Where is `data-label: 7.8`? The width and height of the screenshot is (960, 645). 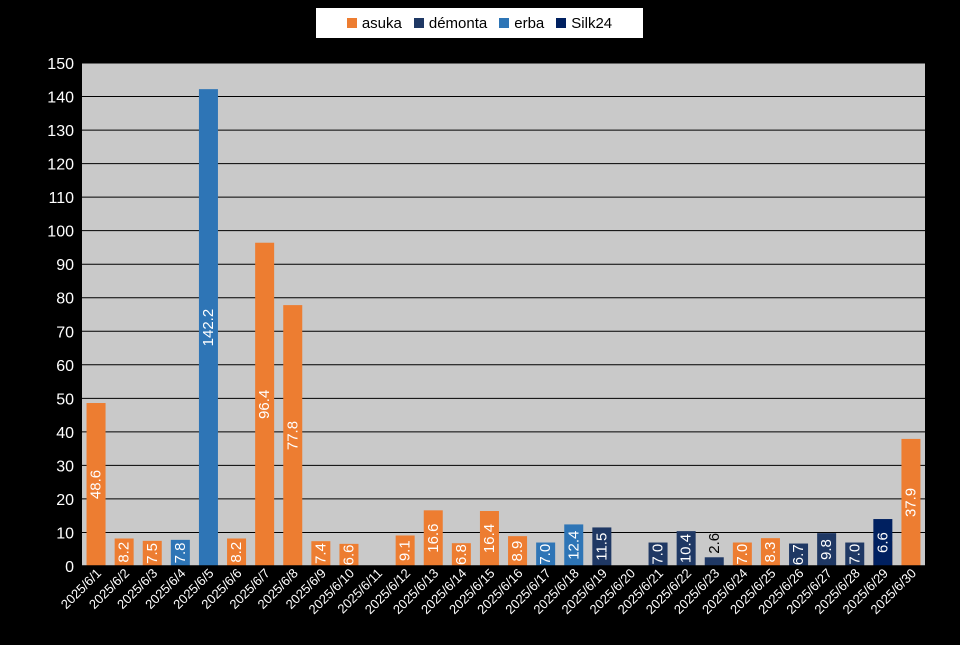
data-label: 7.8 is located at coordinates (180, 552).